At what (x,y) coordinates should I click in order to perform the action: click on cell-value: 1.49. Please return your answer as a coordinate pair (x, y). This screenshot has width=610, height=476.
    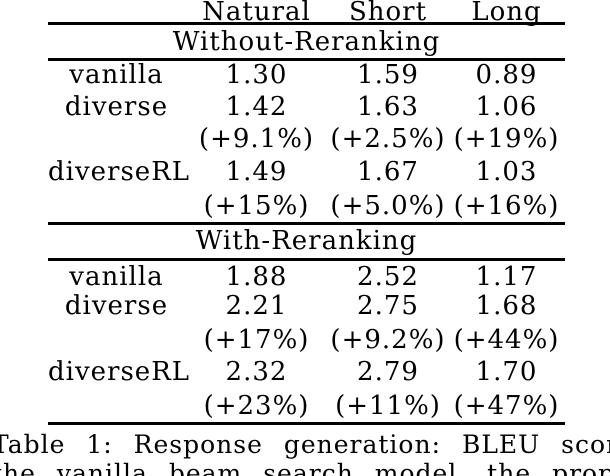
    Looking at the image, I should click on (256, 172).